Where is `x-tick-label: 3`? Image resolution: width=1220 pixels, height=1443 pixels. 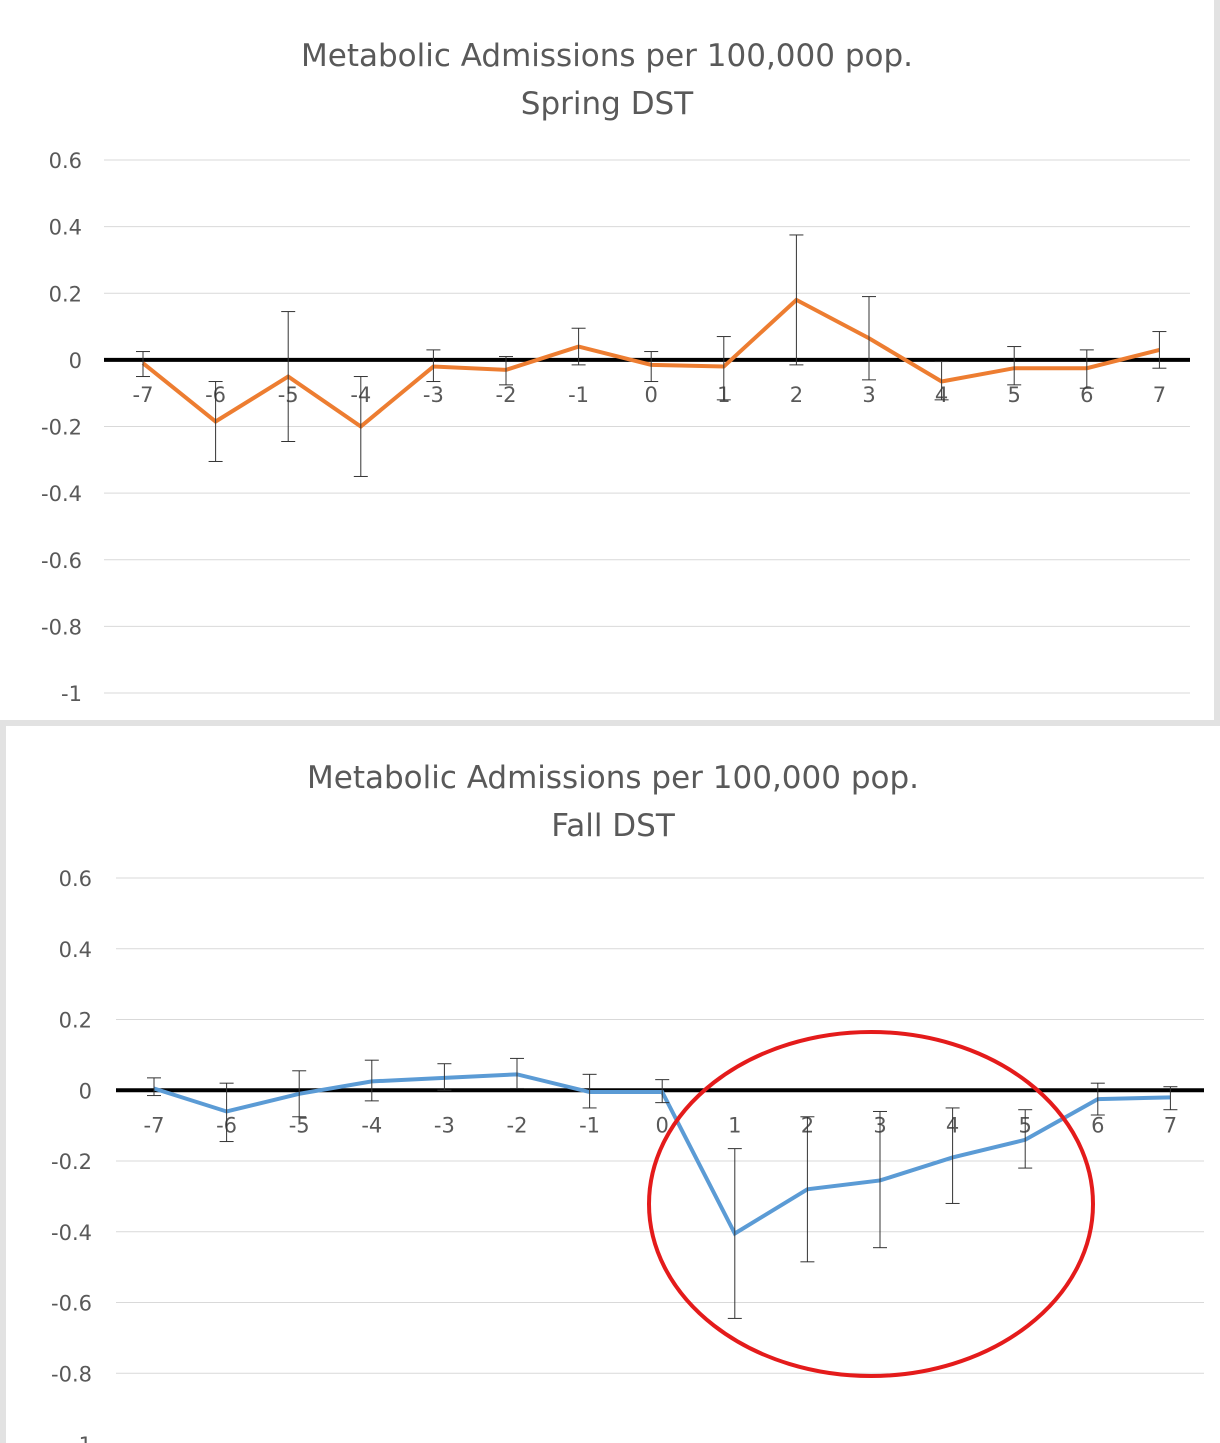
x-tick-label: 3 is located at coordinates (868, 395).